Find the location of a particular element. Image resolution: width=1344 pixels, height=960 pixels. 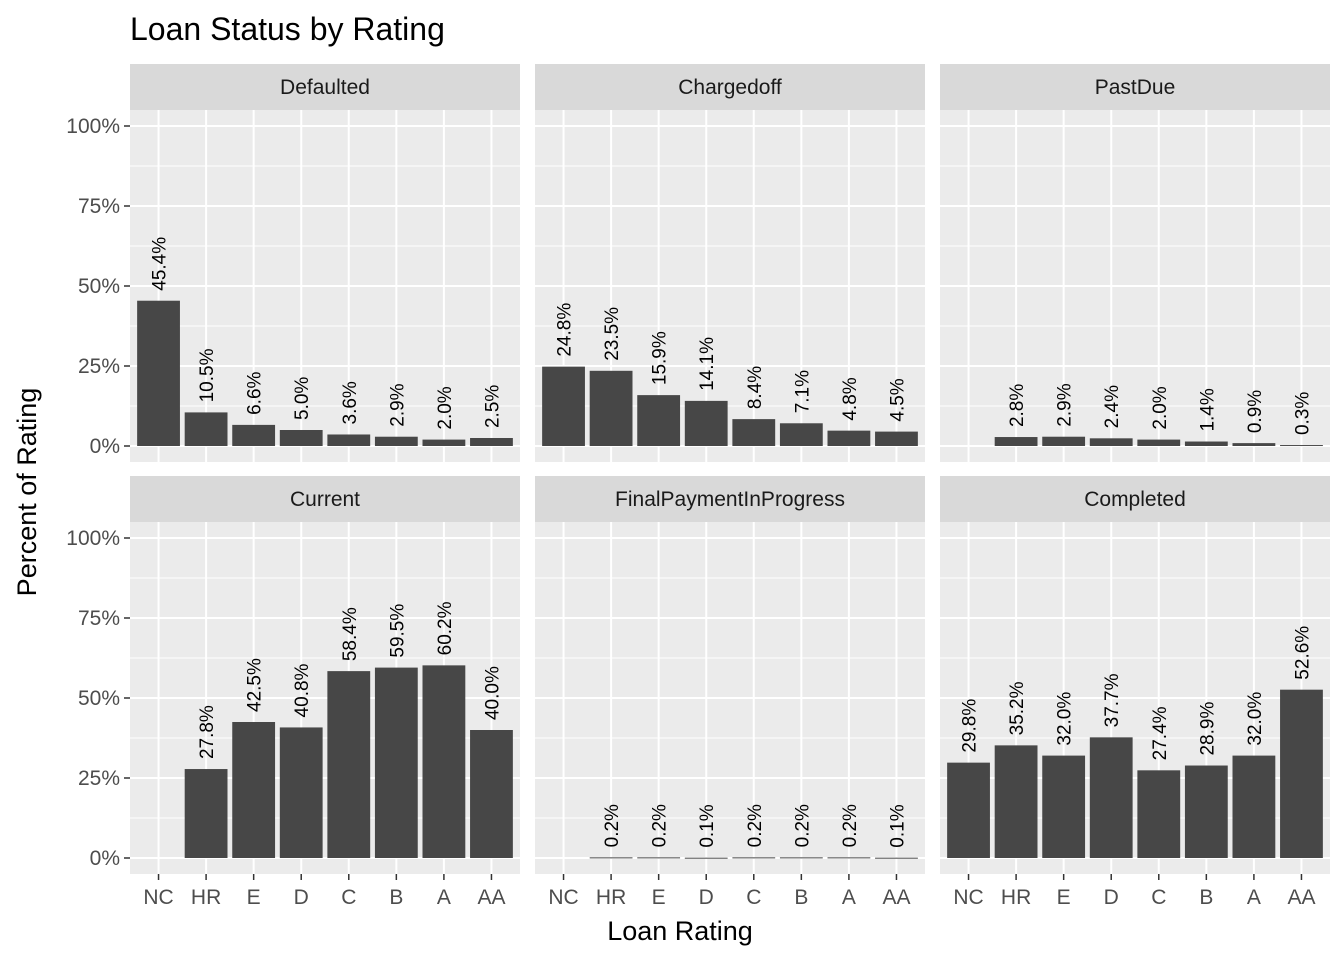

bar-label: 2.5% is located at coordinates (492, 406).